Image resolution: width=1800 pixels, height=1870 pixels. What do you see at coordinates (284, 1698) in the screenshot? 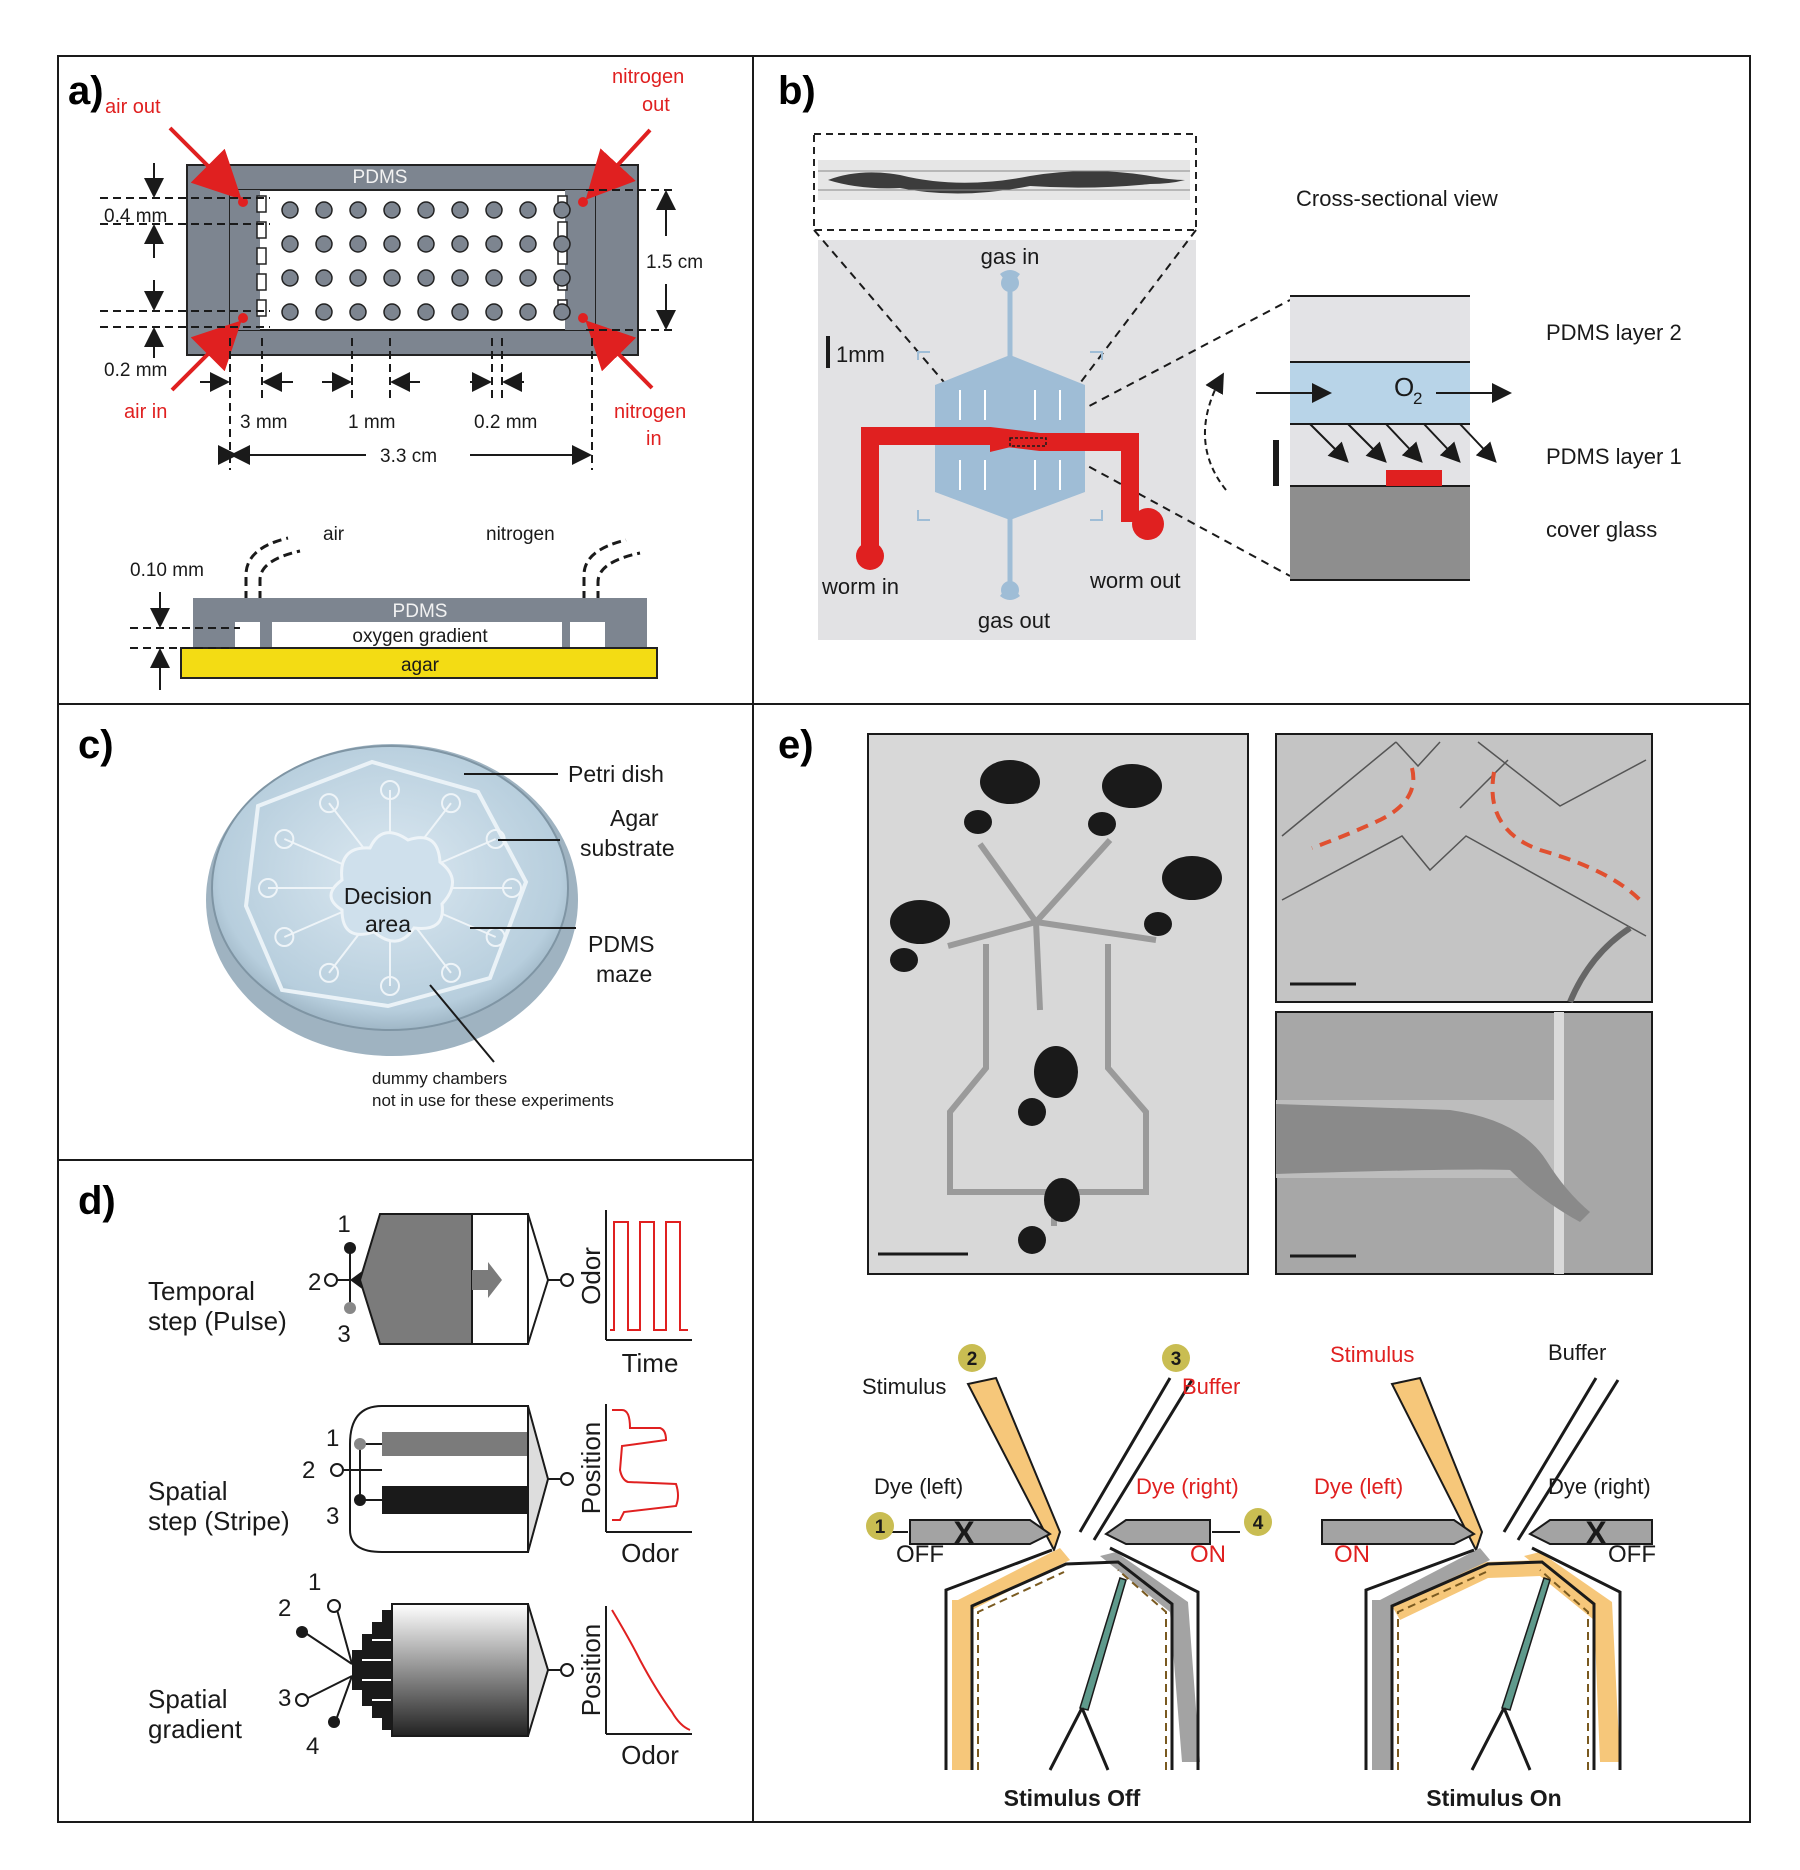
I see `num-3c: 3` at bounding box center [284, 1698].